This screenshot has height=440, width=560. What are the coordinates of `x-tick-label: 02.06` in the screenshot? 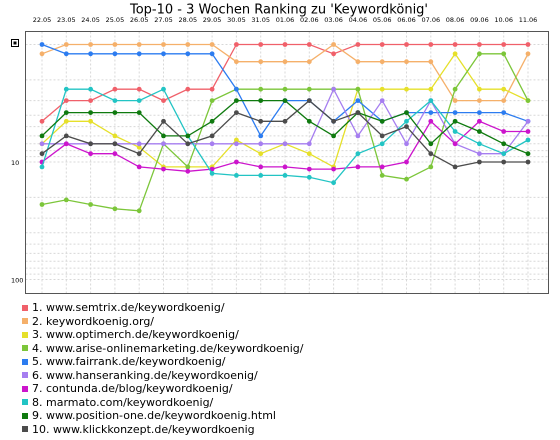 It's located at (309, 20).